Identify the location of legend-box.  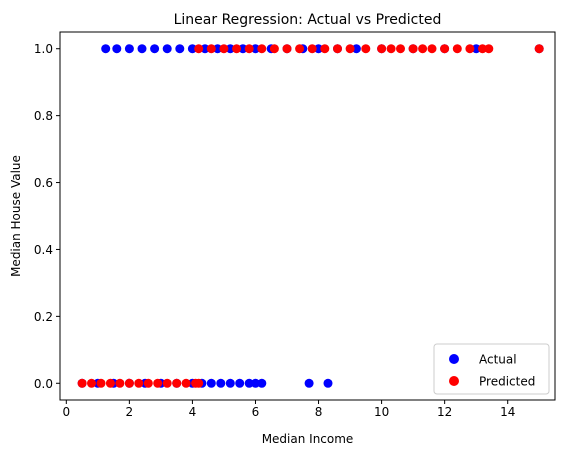
(491, 369).